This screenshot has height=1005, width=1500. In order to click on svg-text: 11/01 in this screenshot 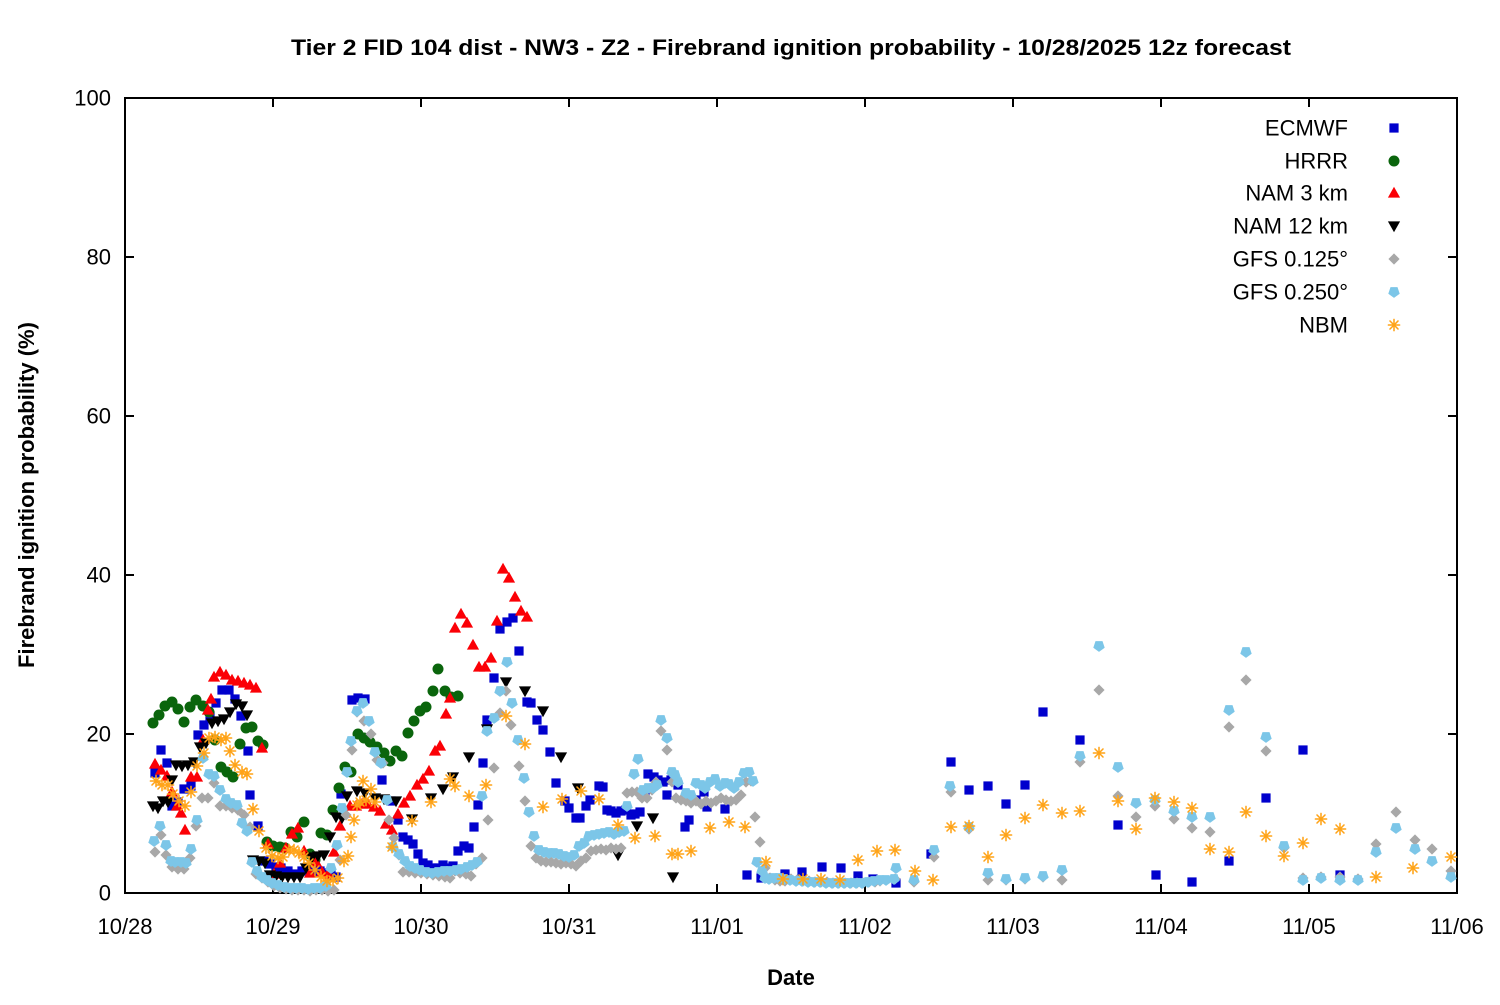, I will do `click(716, 926)`.